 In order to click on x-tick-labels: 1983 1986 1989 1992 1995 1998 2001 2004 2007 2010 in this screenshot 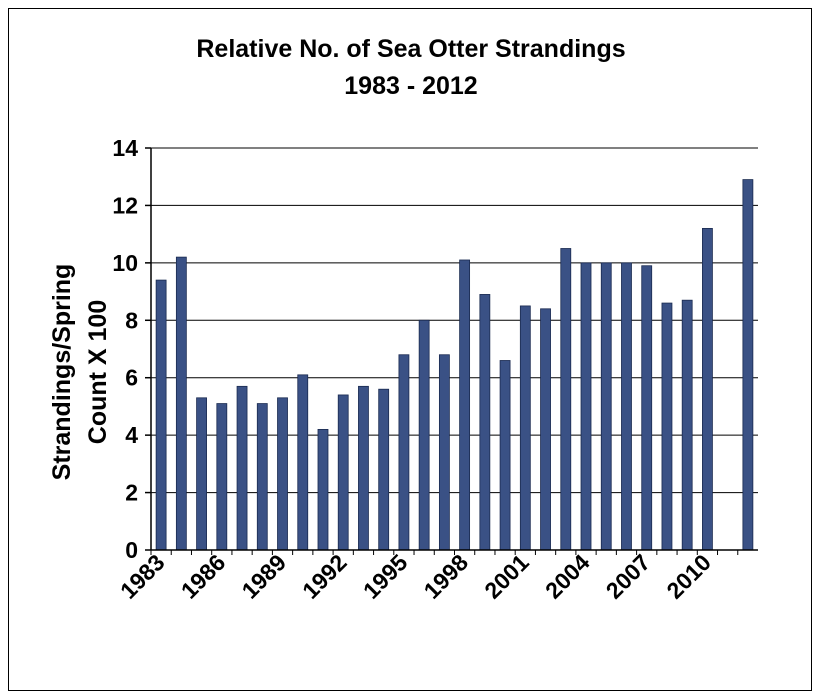, I will do `click(415, 576)`.